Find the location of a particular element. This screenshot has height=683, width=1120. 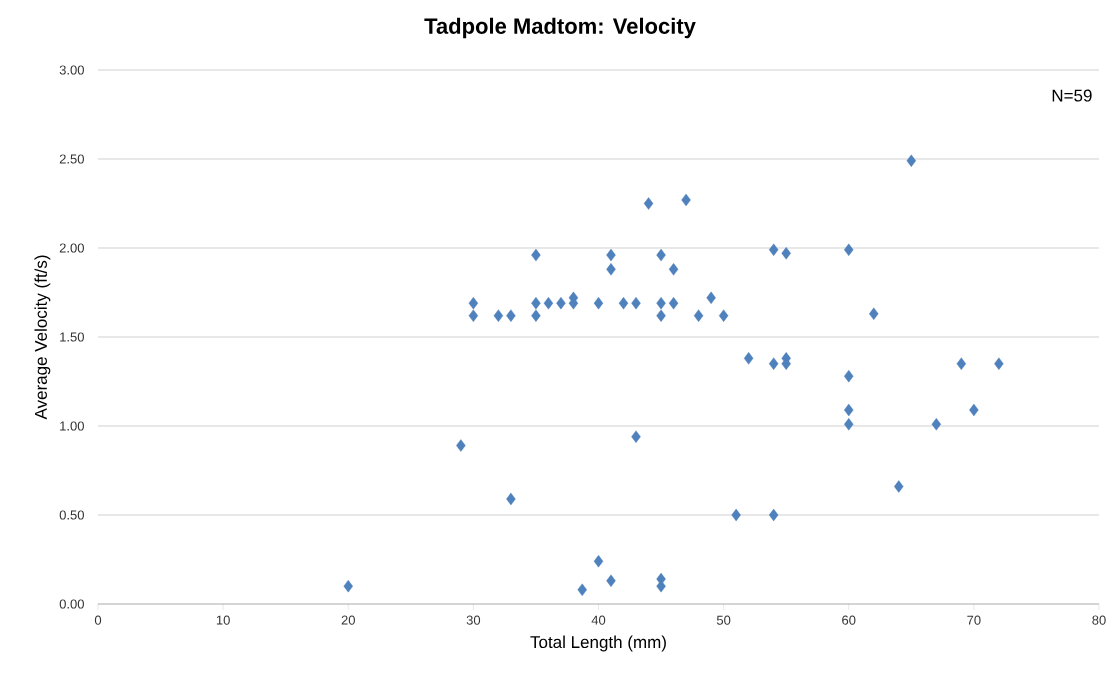

x-tick-label: 10 is located at coordinates (223, 620).